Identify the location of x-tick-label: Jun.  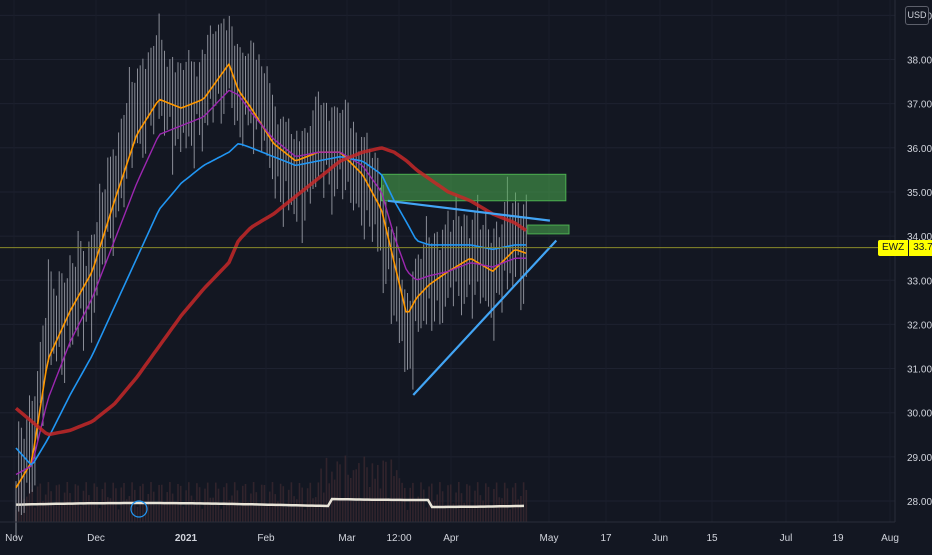
(660, 538).